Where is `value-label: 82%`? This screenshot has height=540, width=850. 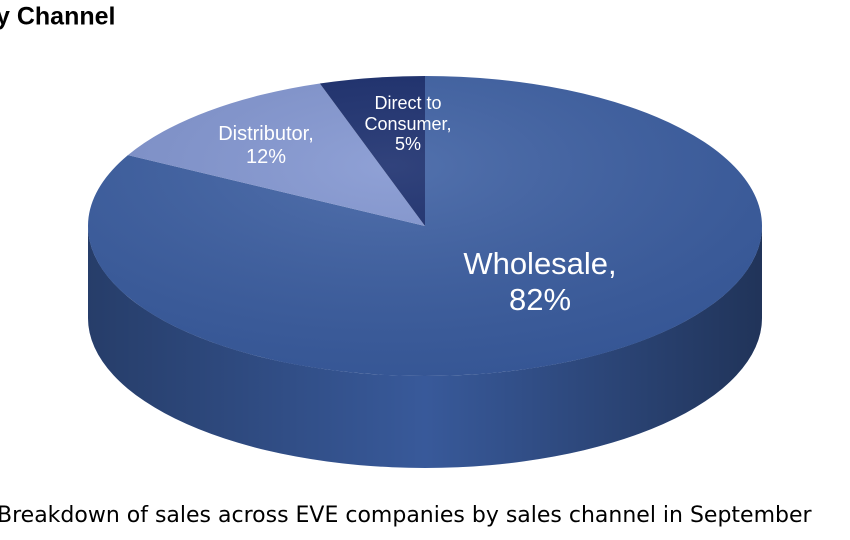 value-label: 82% is located at coordinates (540, 299).